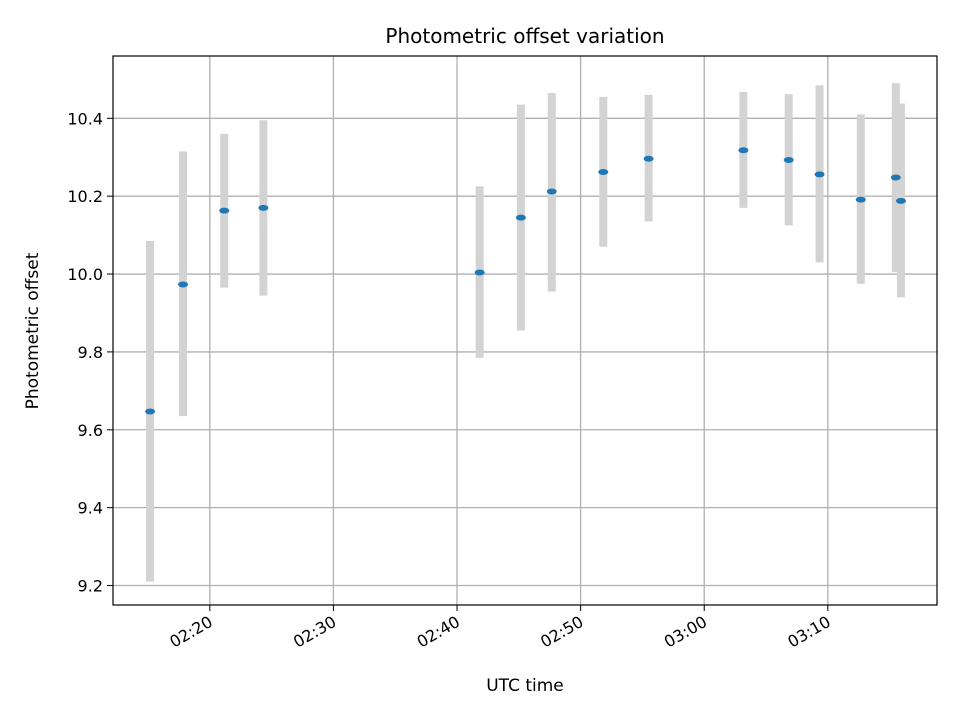  I want to click on y-axis-label: Photometric offset, so click(33, 330).